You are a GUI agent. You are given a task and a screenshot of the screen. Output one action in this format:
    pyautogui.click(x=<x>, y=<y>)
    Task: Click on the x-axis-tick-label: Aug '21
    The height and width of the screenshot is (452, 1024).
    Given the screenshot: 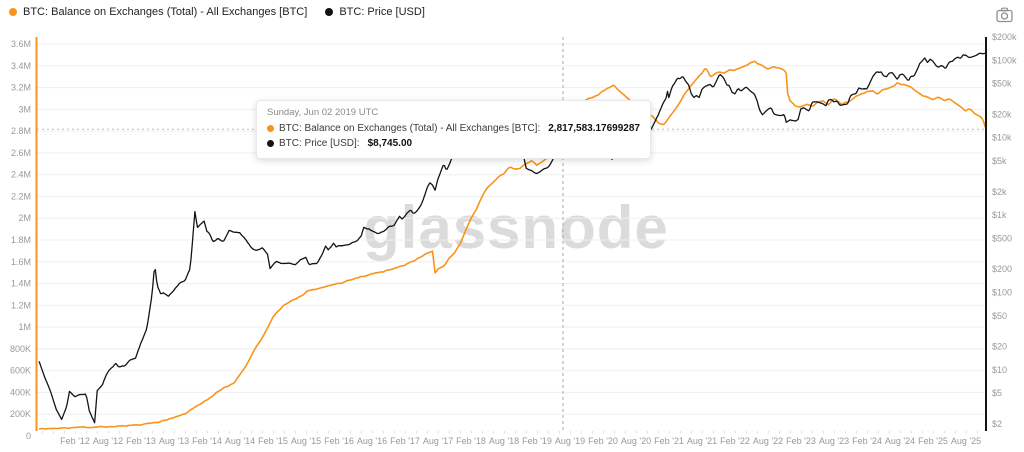 What is the action you would take?
    pyautogui.click(x=702, y=441)
    